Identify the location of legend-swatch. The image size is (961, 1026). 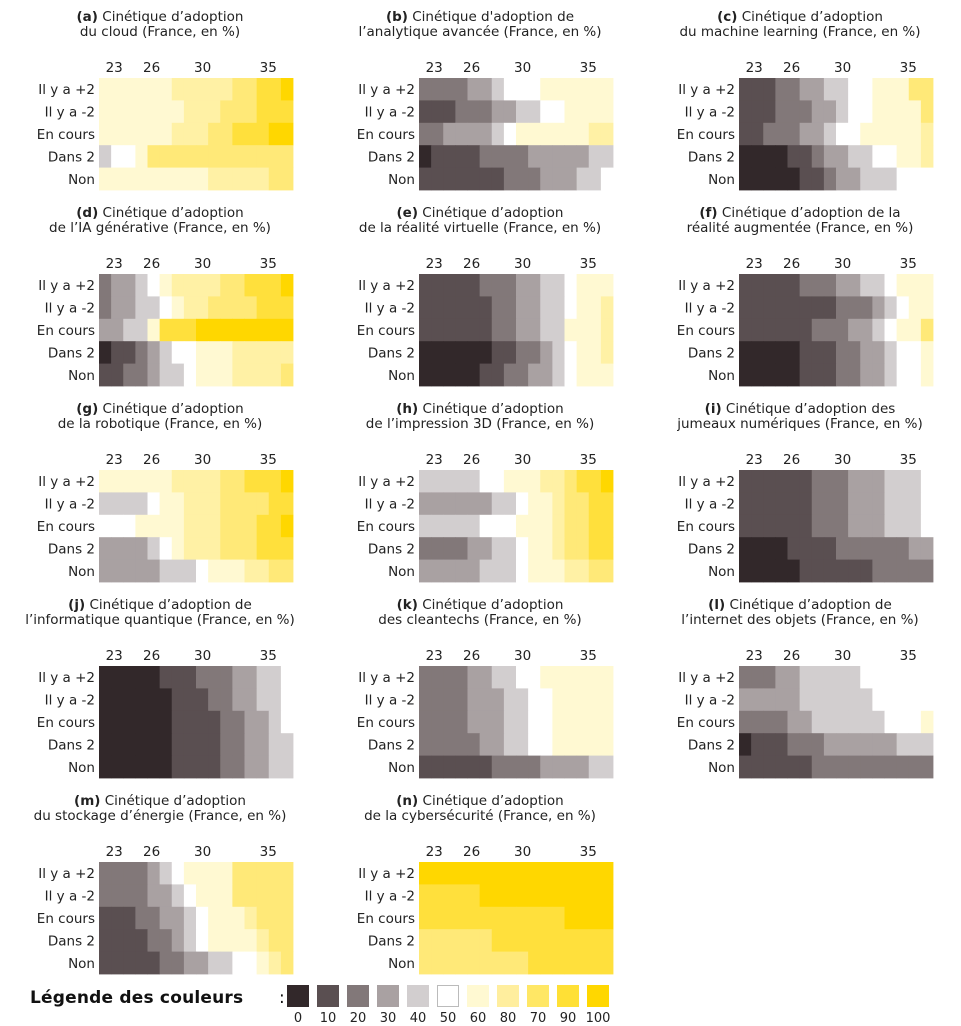
(358, 996).